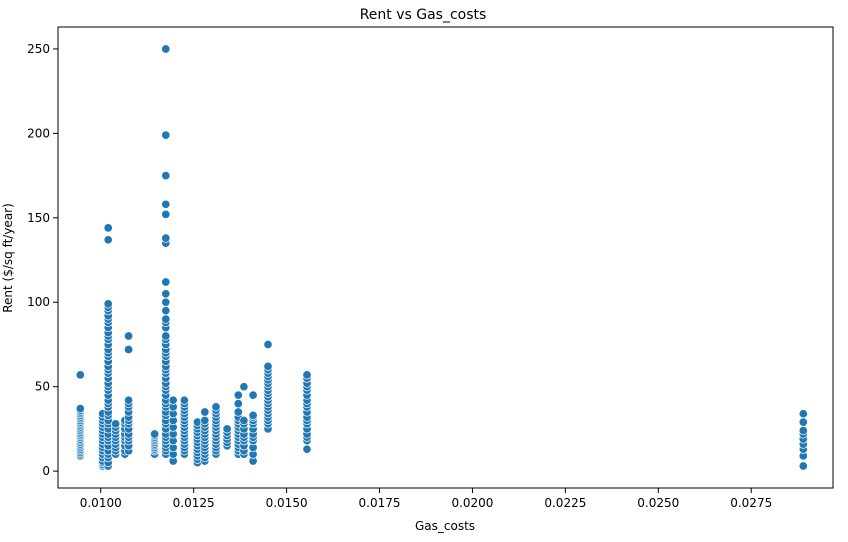 The image size is (848, 542). What do you see at coordinates (8, 258) in the screenshot?
I see `y-axis-label: Rent ($/sq ft/year)` at bounding box center [8, 258].